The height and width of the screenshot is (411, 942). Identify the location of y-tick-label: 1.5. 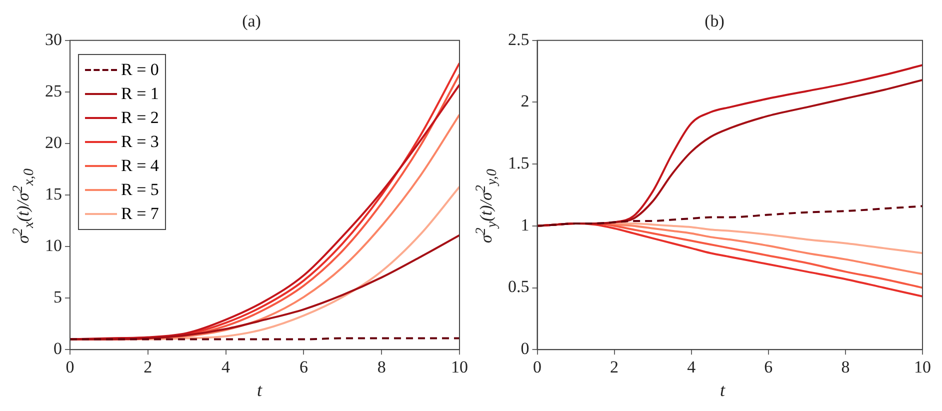
(519, 163).